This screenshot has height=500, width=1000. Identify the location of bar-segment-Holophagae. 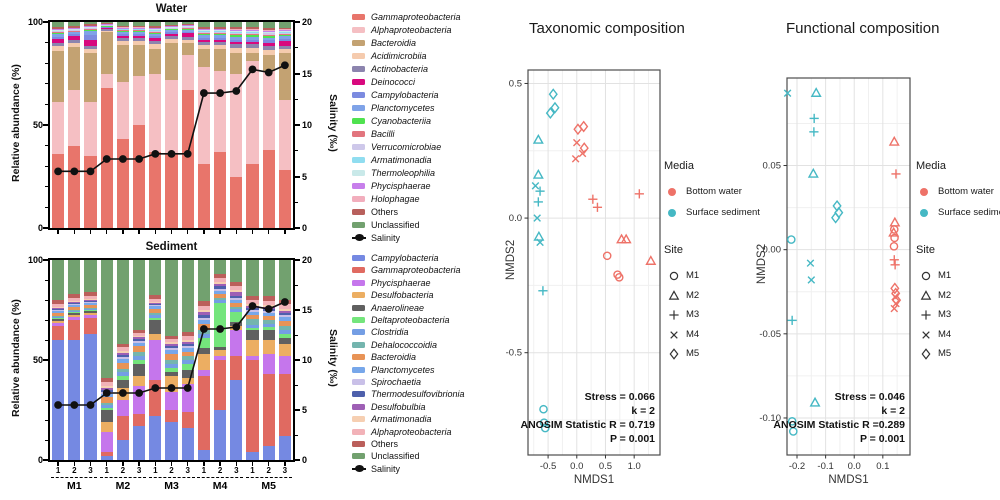
(285, 30).